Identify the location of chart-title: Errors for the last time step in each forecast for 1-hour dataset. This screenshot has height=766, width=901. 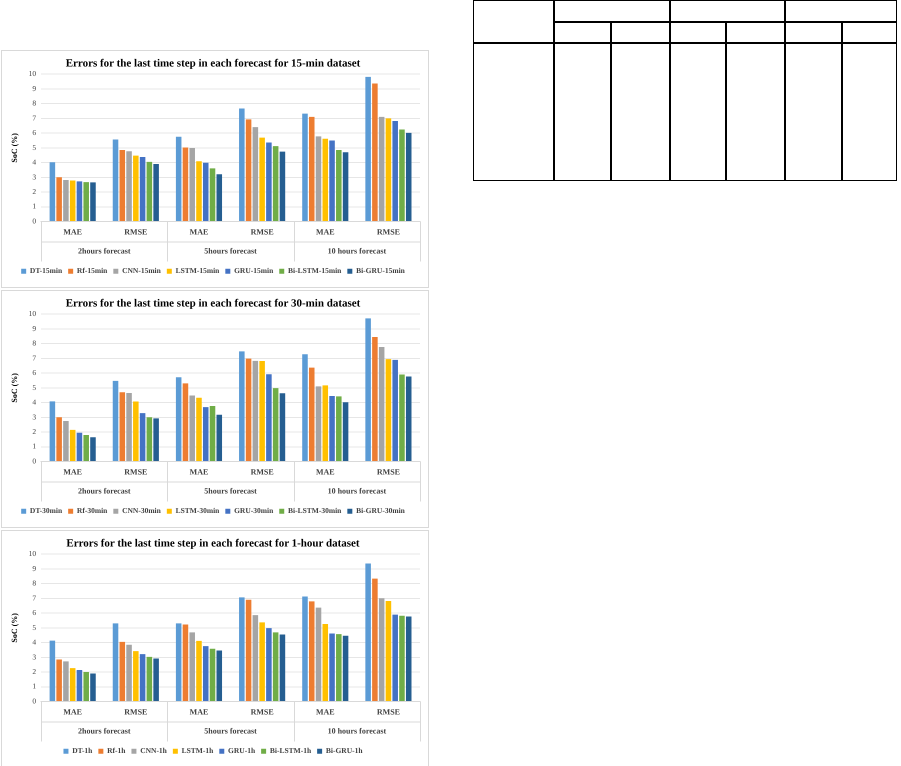
(213, 543).